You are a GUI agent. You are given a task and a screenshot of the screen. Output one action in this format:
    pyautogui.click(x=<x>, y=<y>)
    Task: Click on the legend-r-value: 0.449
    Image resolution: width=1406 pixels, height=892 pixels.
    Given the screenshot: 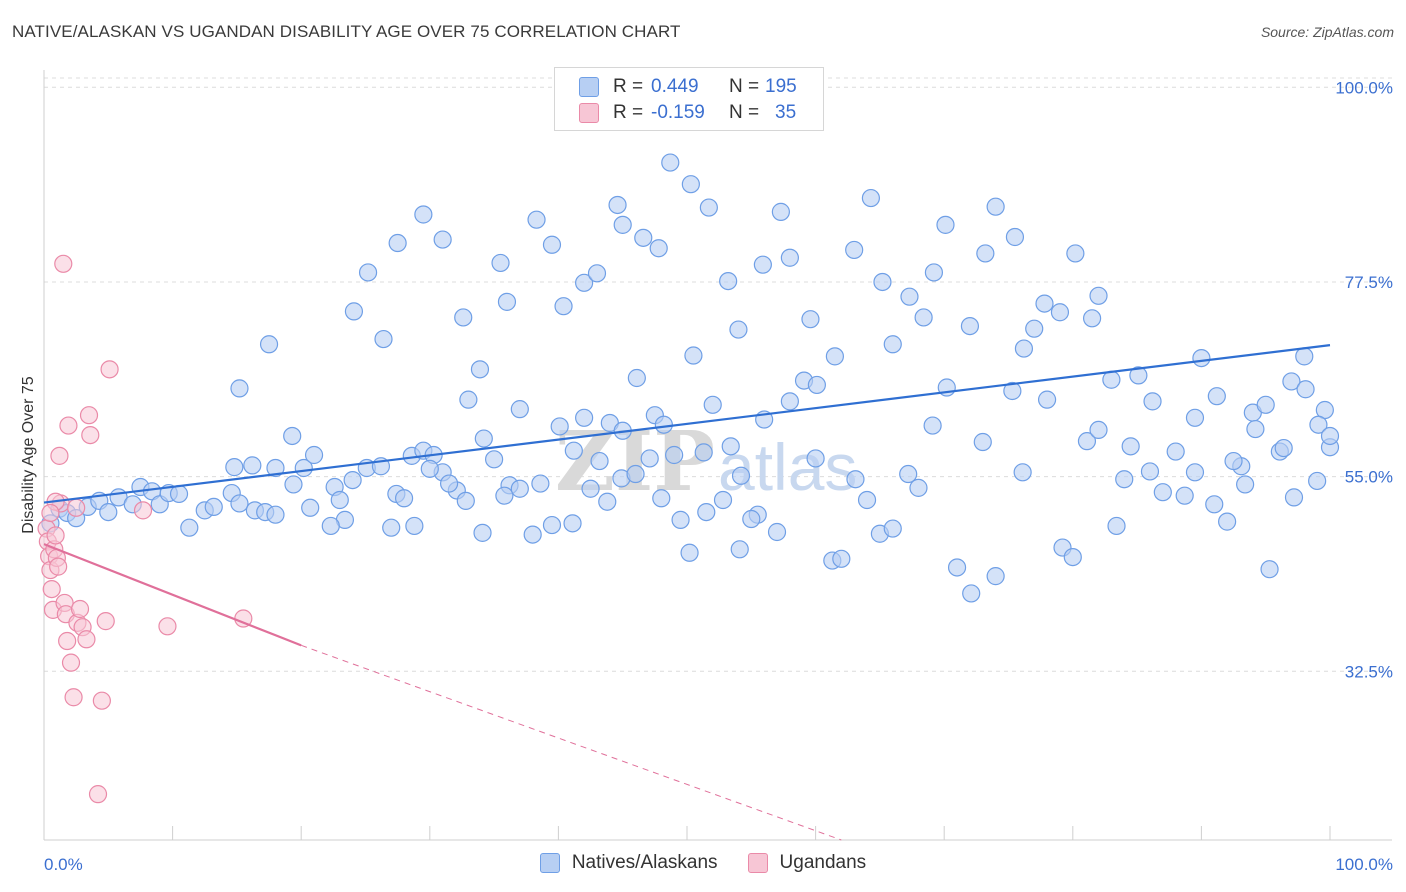 What is the action you would take?
    pyautogui.click(x=675, y=86)
    